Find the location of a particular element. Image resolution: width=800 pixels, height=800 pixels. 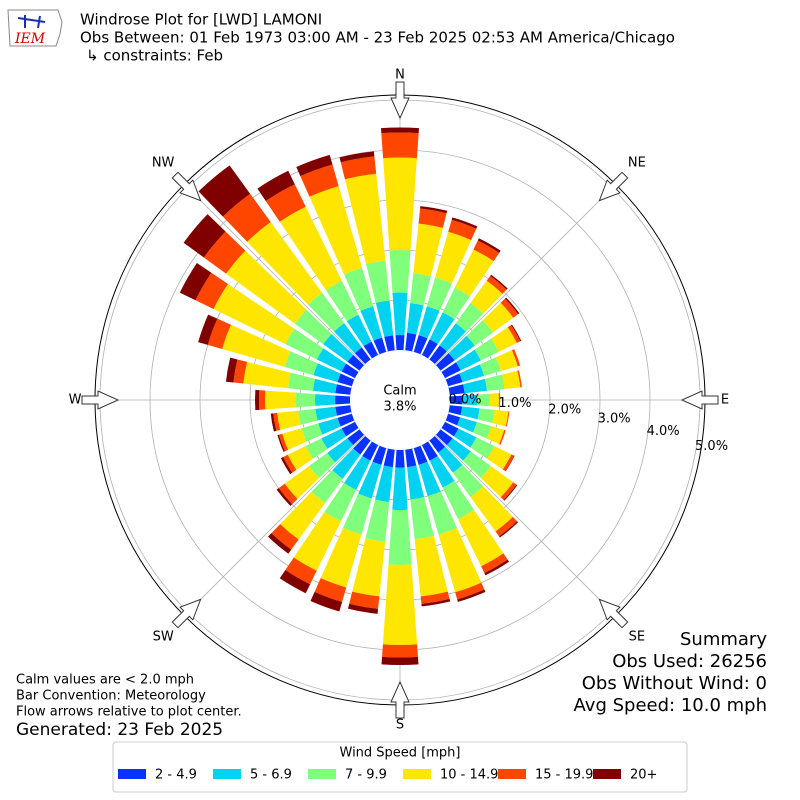

legend-title: Wind Speed [mph] is located at coordinates (400, 753).